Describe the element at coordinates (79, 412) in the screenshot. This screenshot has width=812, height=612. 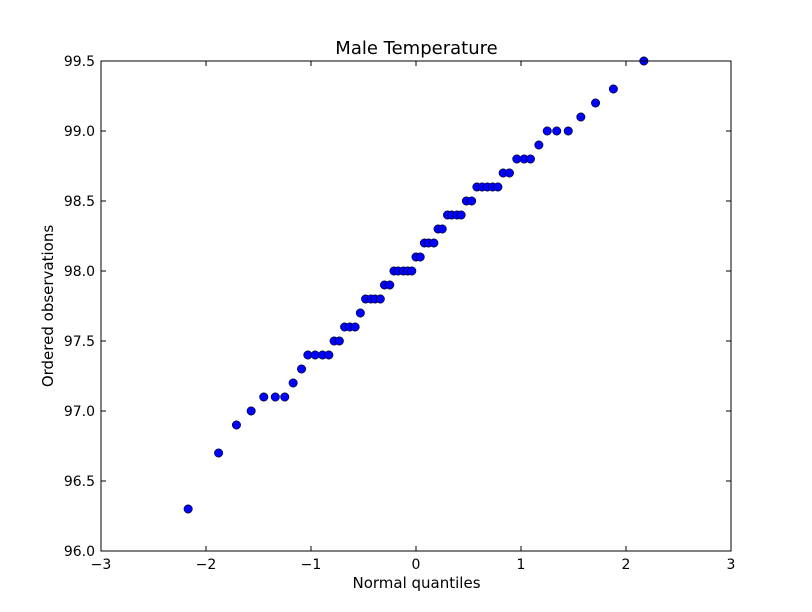
I see `y-tick-label: 97.0` at that location.